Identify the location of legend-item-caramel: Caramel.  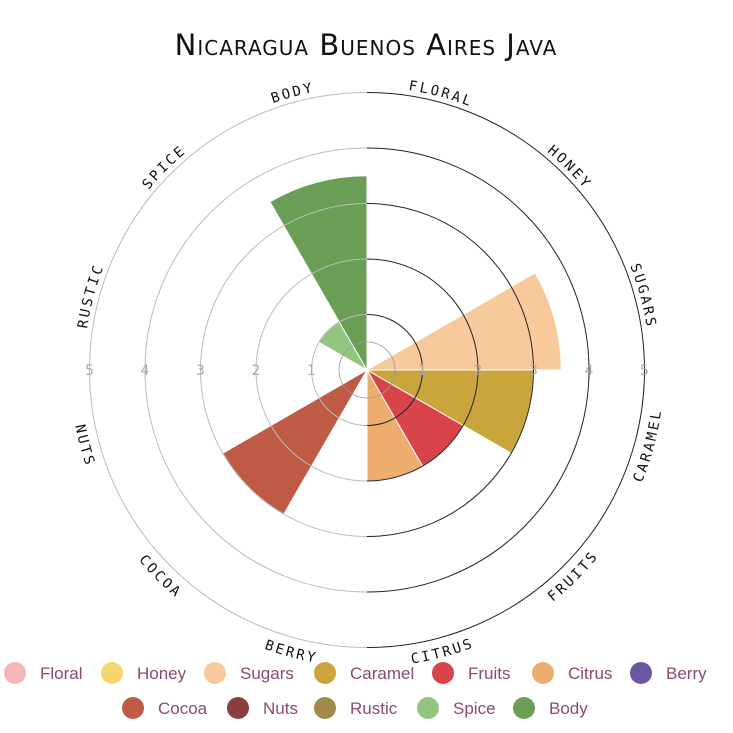
(364, 673).